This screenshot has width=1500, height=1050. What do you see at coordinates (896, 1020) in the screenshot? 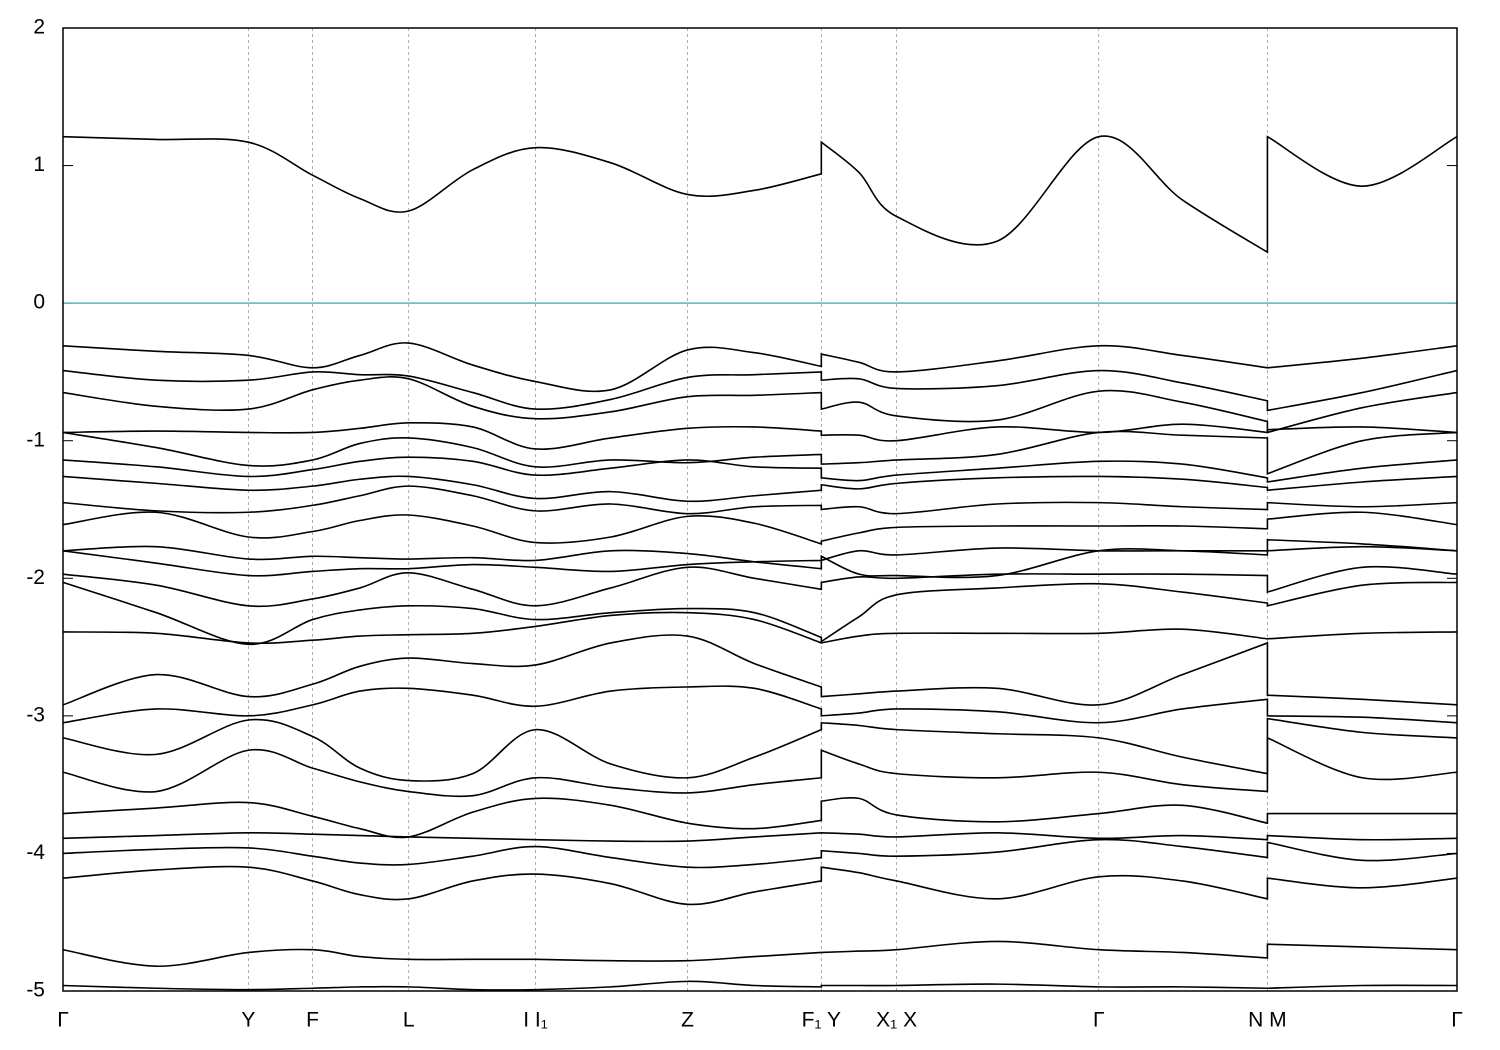
I see `x-tick-label: X₁ X` at bounding box center [896, 1020].